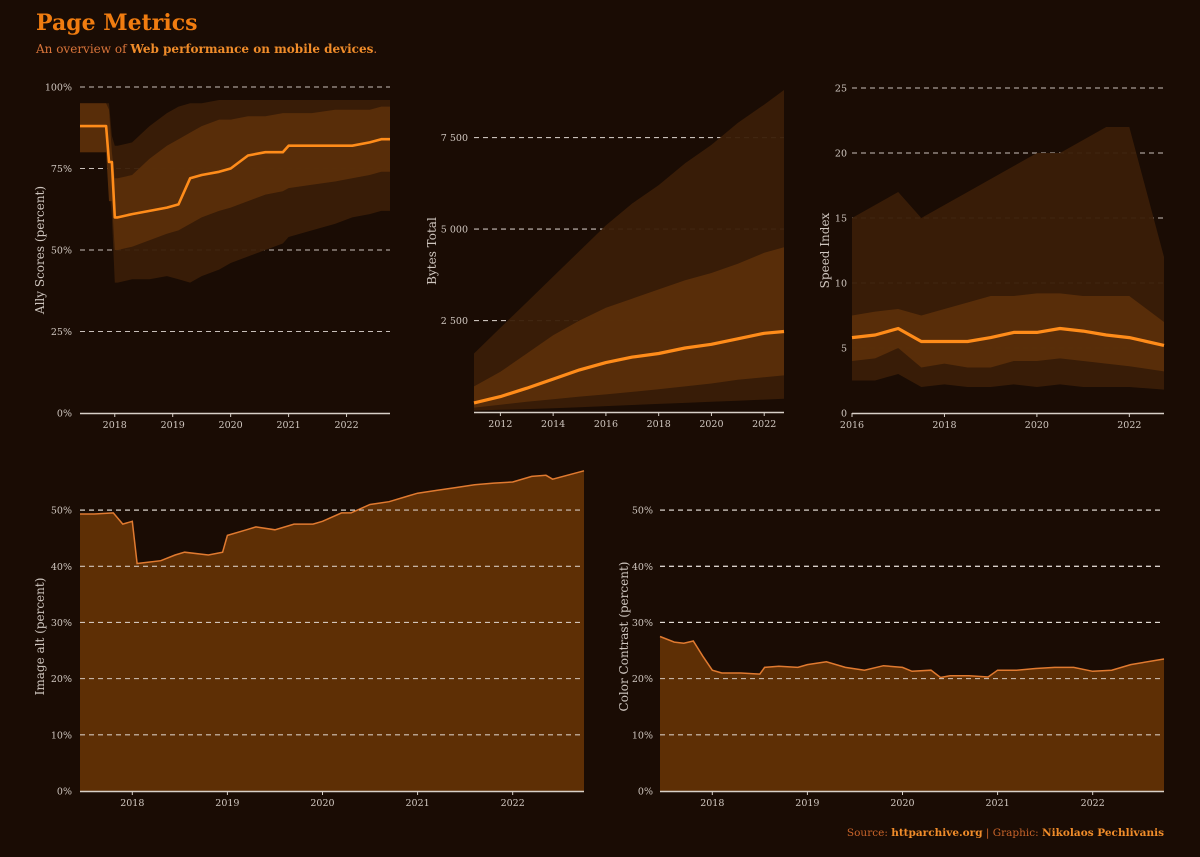 This screenshot has width=1200, height=857. Describe the element at coordinates (852, 425) in the screenshot. I see `speed-xtick-label: 2016` at that location.